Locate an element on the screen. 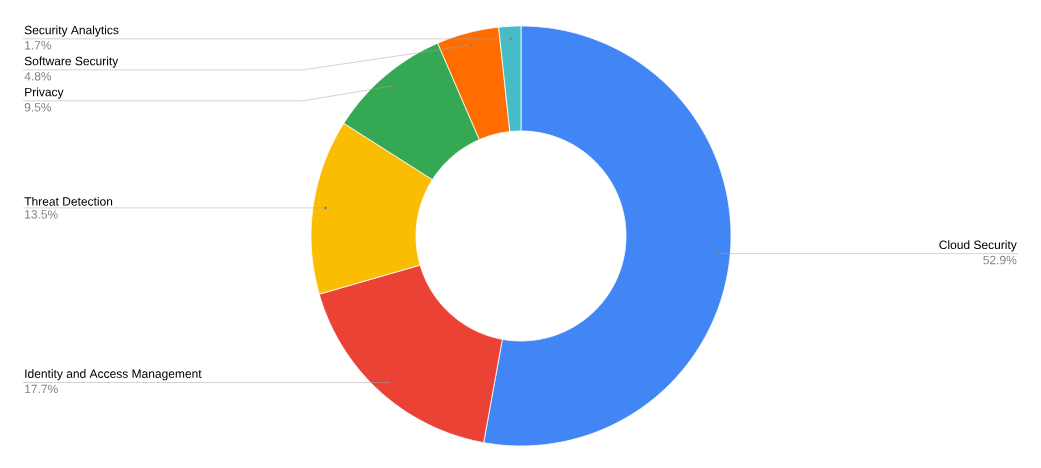 This screenshot has height=468, width=1041. slice-label: Software Security is located at coordinates (71, 62).